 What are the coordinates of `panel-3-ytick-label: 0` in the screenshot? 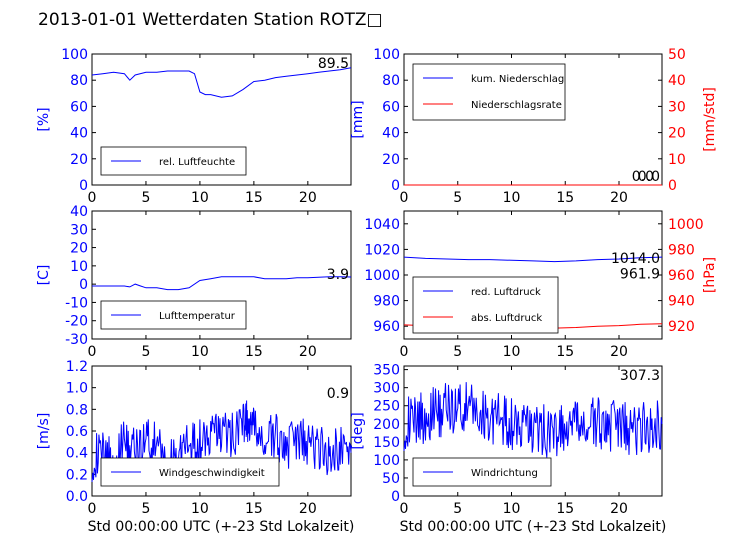 It's located at (83, 285).